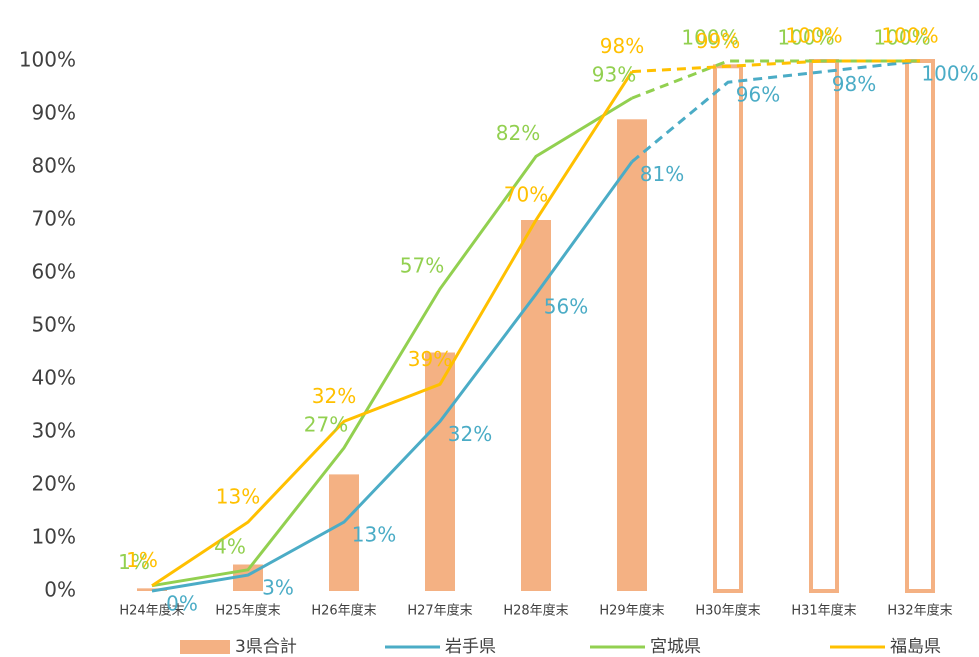  I want to click on y-tick-label: 70%, so click(54, 219).